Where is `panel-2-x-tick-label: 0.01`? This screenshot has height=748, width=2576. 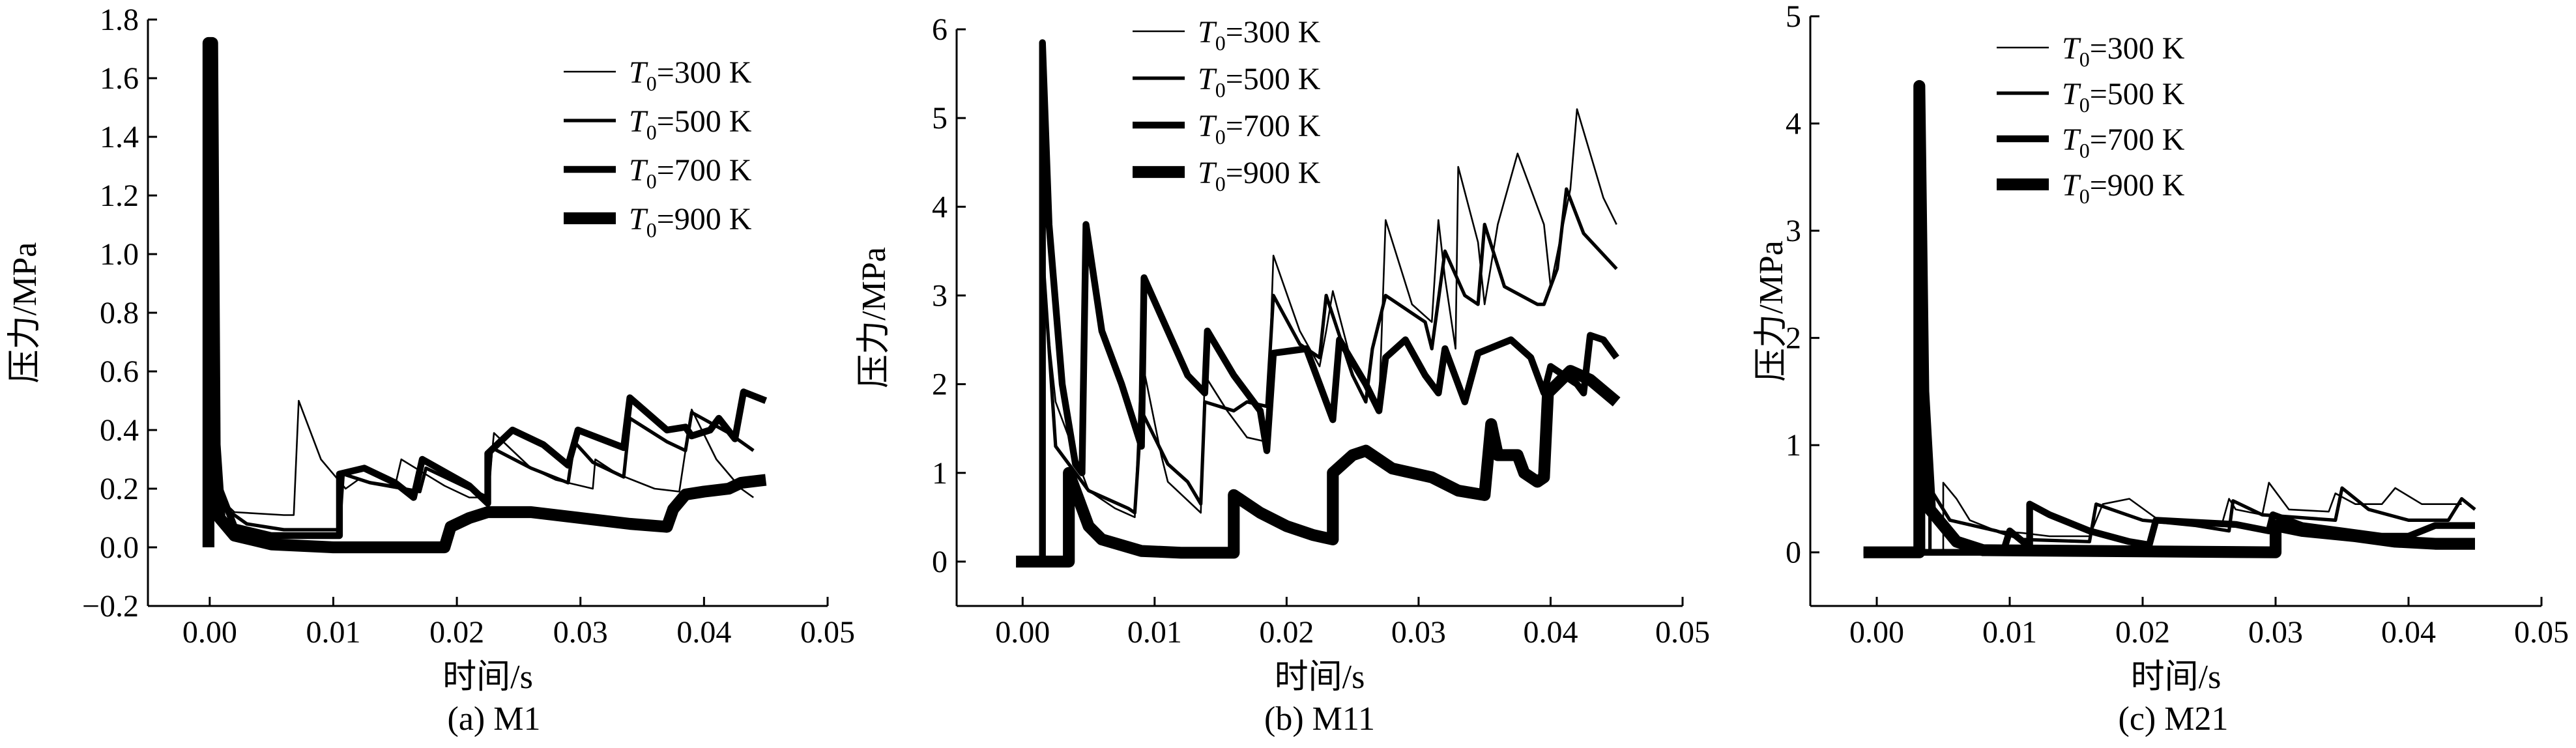 panel-2-x-tick-label: 0.01 is located at coordinates (1154, 632).